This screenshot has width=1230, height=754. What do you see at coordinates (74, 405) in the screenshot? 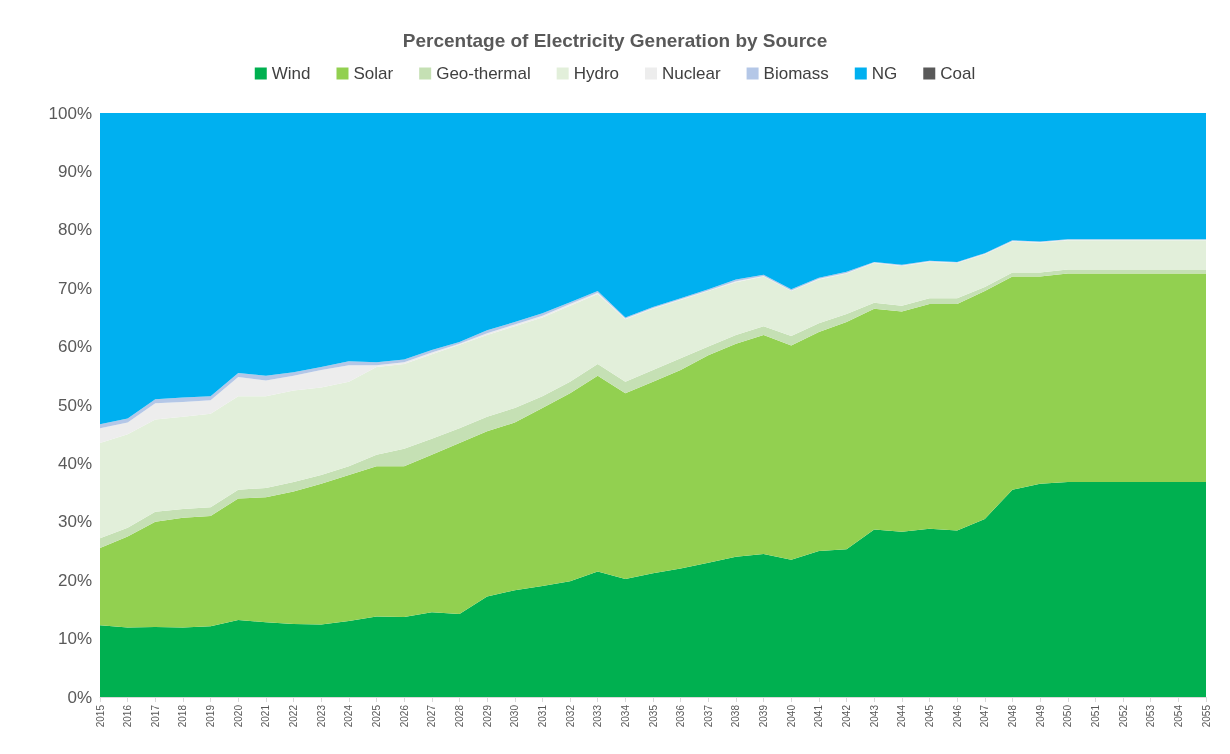
I see `y-tick-label: 50%` at bounding box center [74, 405].